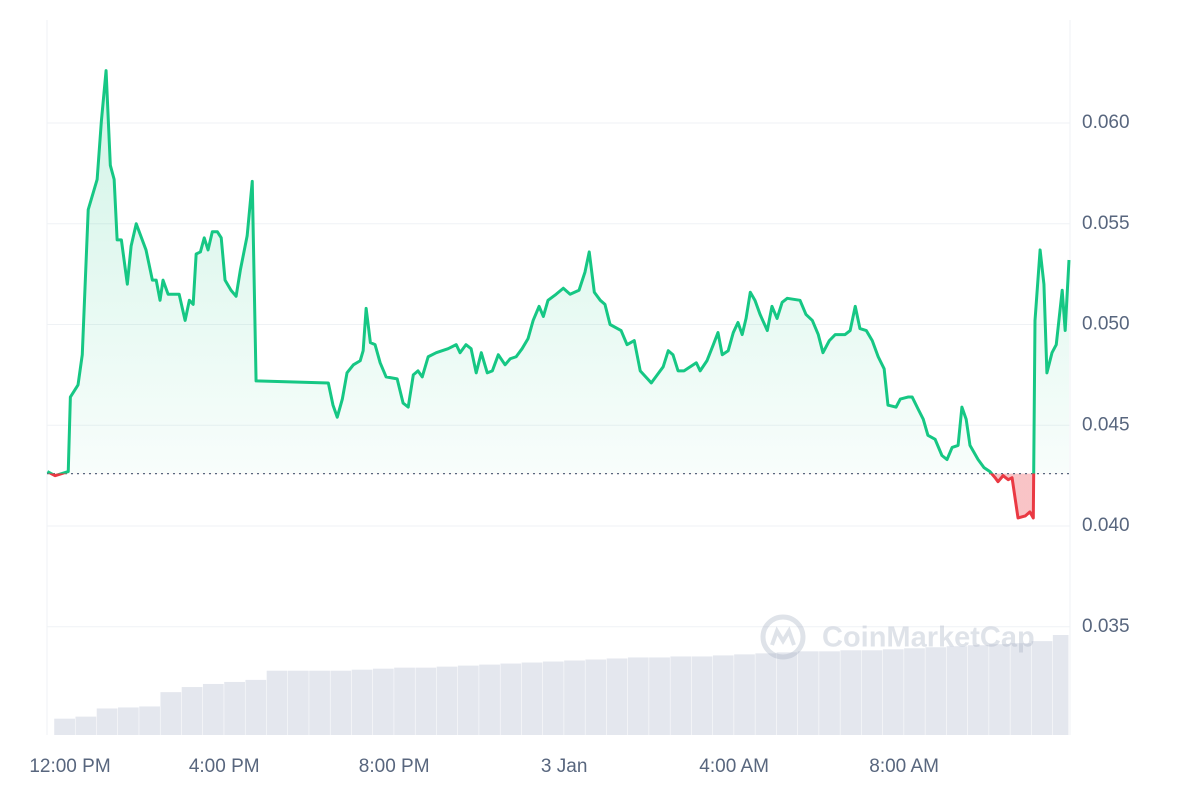 The height and width of the screenshot is (800, 1200). What do you see at coordinates (69, 766) in the screenshot?
I see `x-tick-label: 12:00 PM` at bounding box center [69, 766].